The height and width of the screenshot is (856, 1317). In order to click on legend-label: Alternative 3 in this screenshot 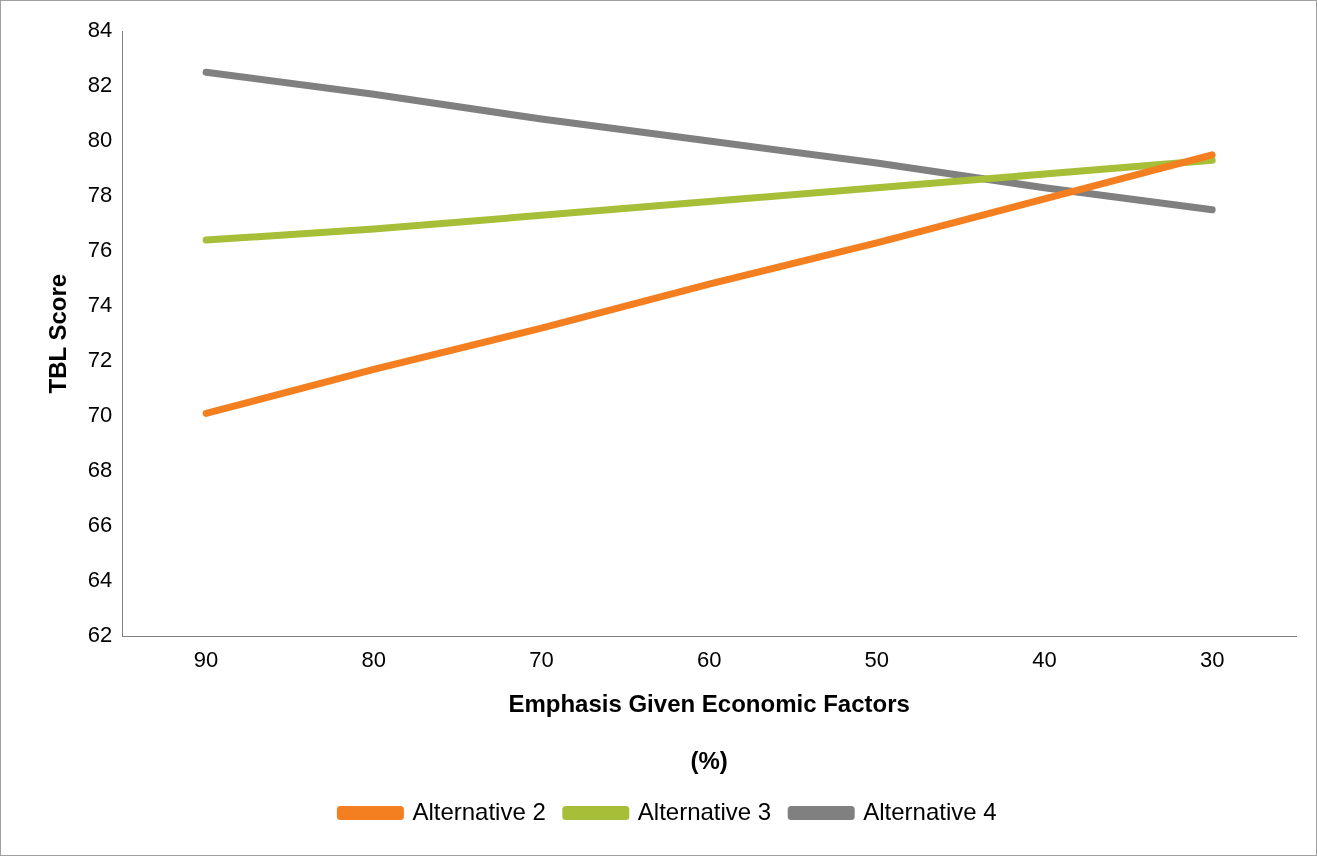, I will do `click(704, 811)`.